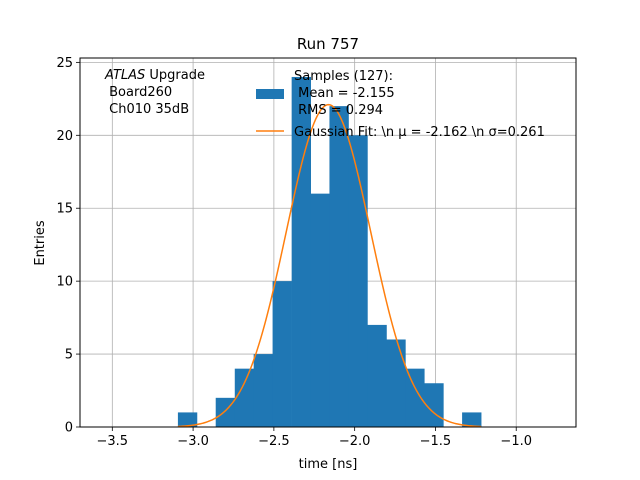 Image resolution: width=640 pixels, height=480 pixels. Describe the element at coordinates (419, 132) in the screenshot. I see `legend-fit-label: Gaussian Fit: \n μ = -2.162 \n σ=0.261` at that location.